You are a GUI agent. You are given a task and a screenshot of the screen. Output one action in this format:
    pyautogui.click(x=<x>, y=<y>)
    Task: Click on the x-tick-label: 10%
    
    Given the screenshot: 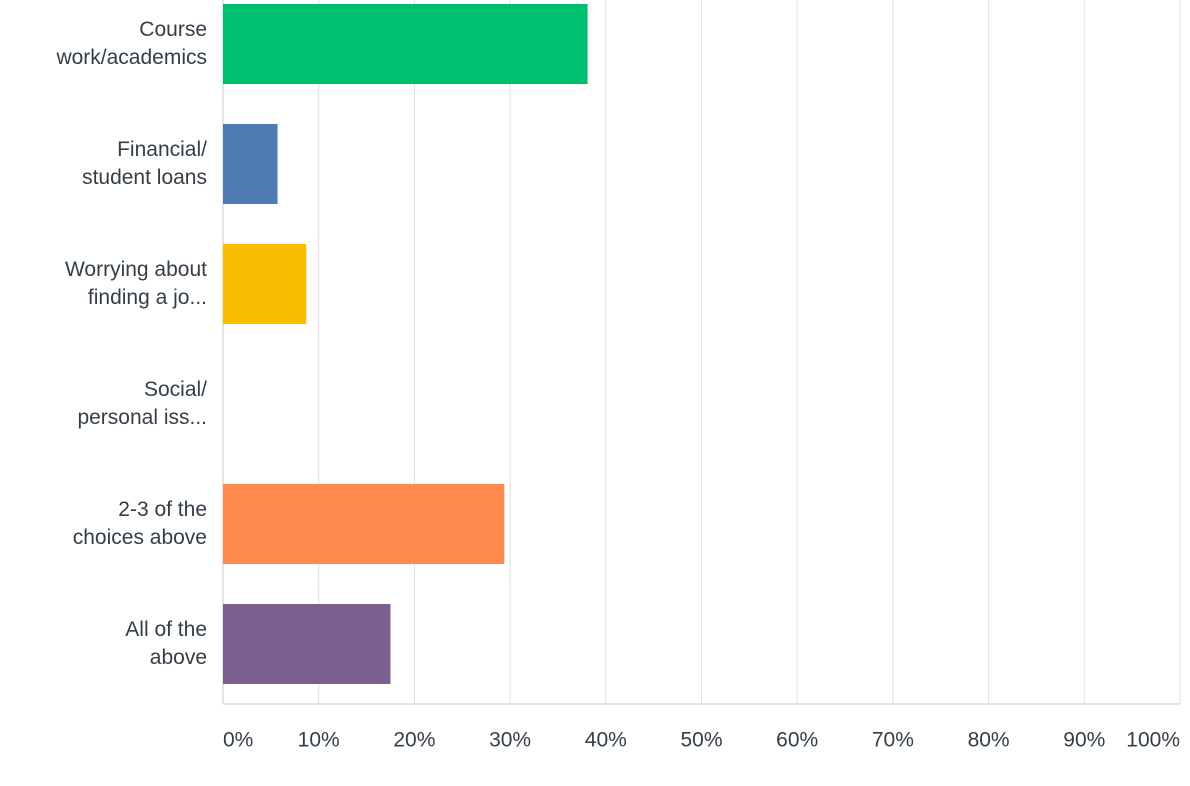 What is the action you would take?
    pyautogui.click(x=319, y=740)
    